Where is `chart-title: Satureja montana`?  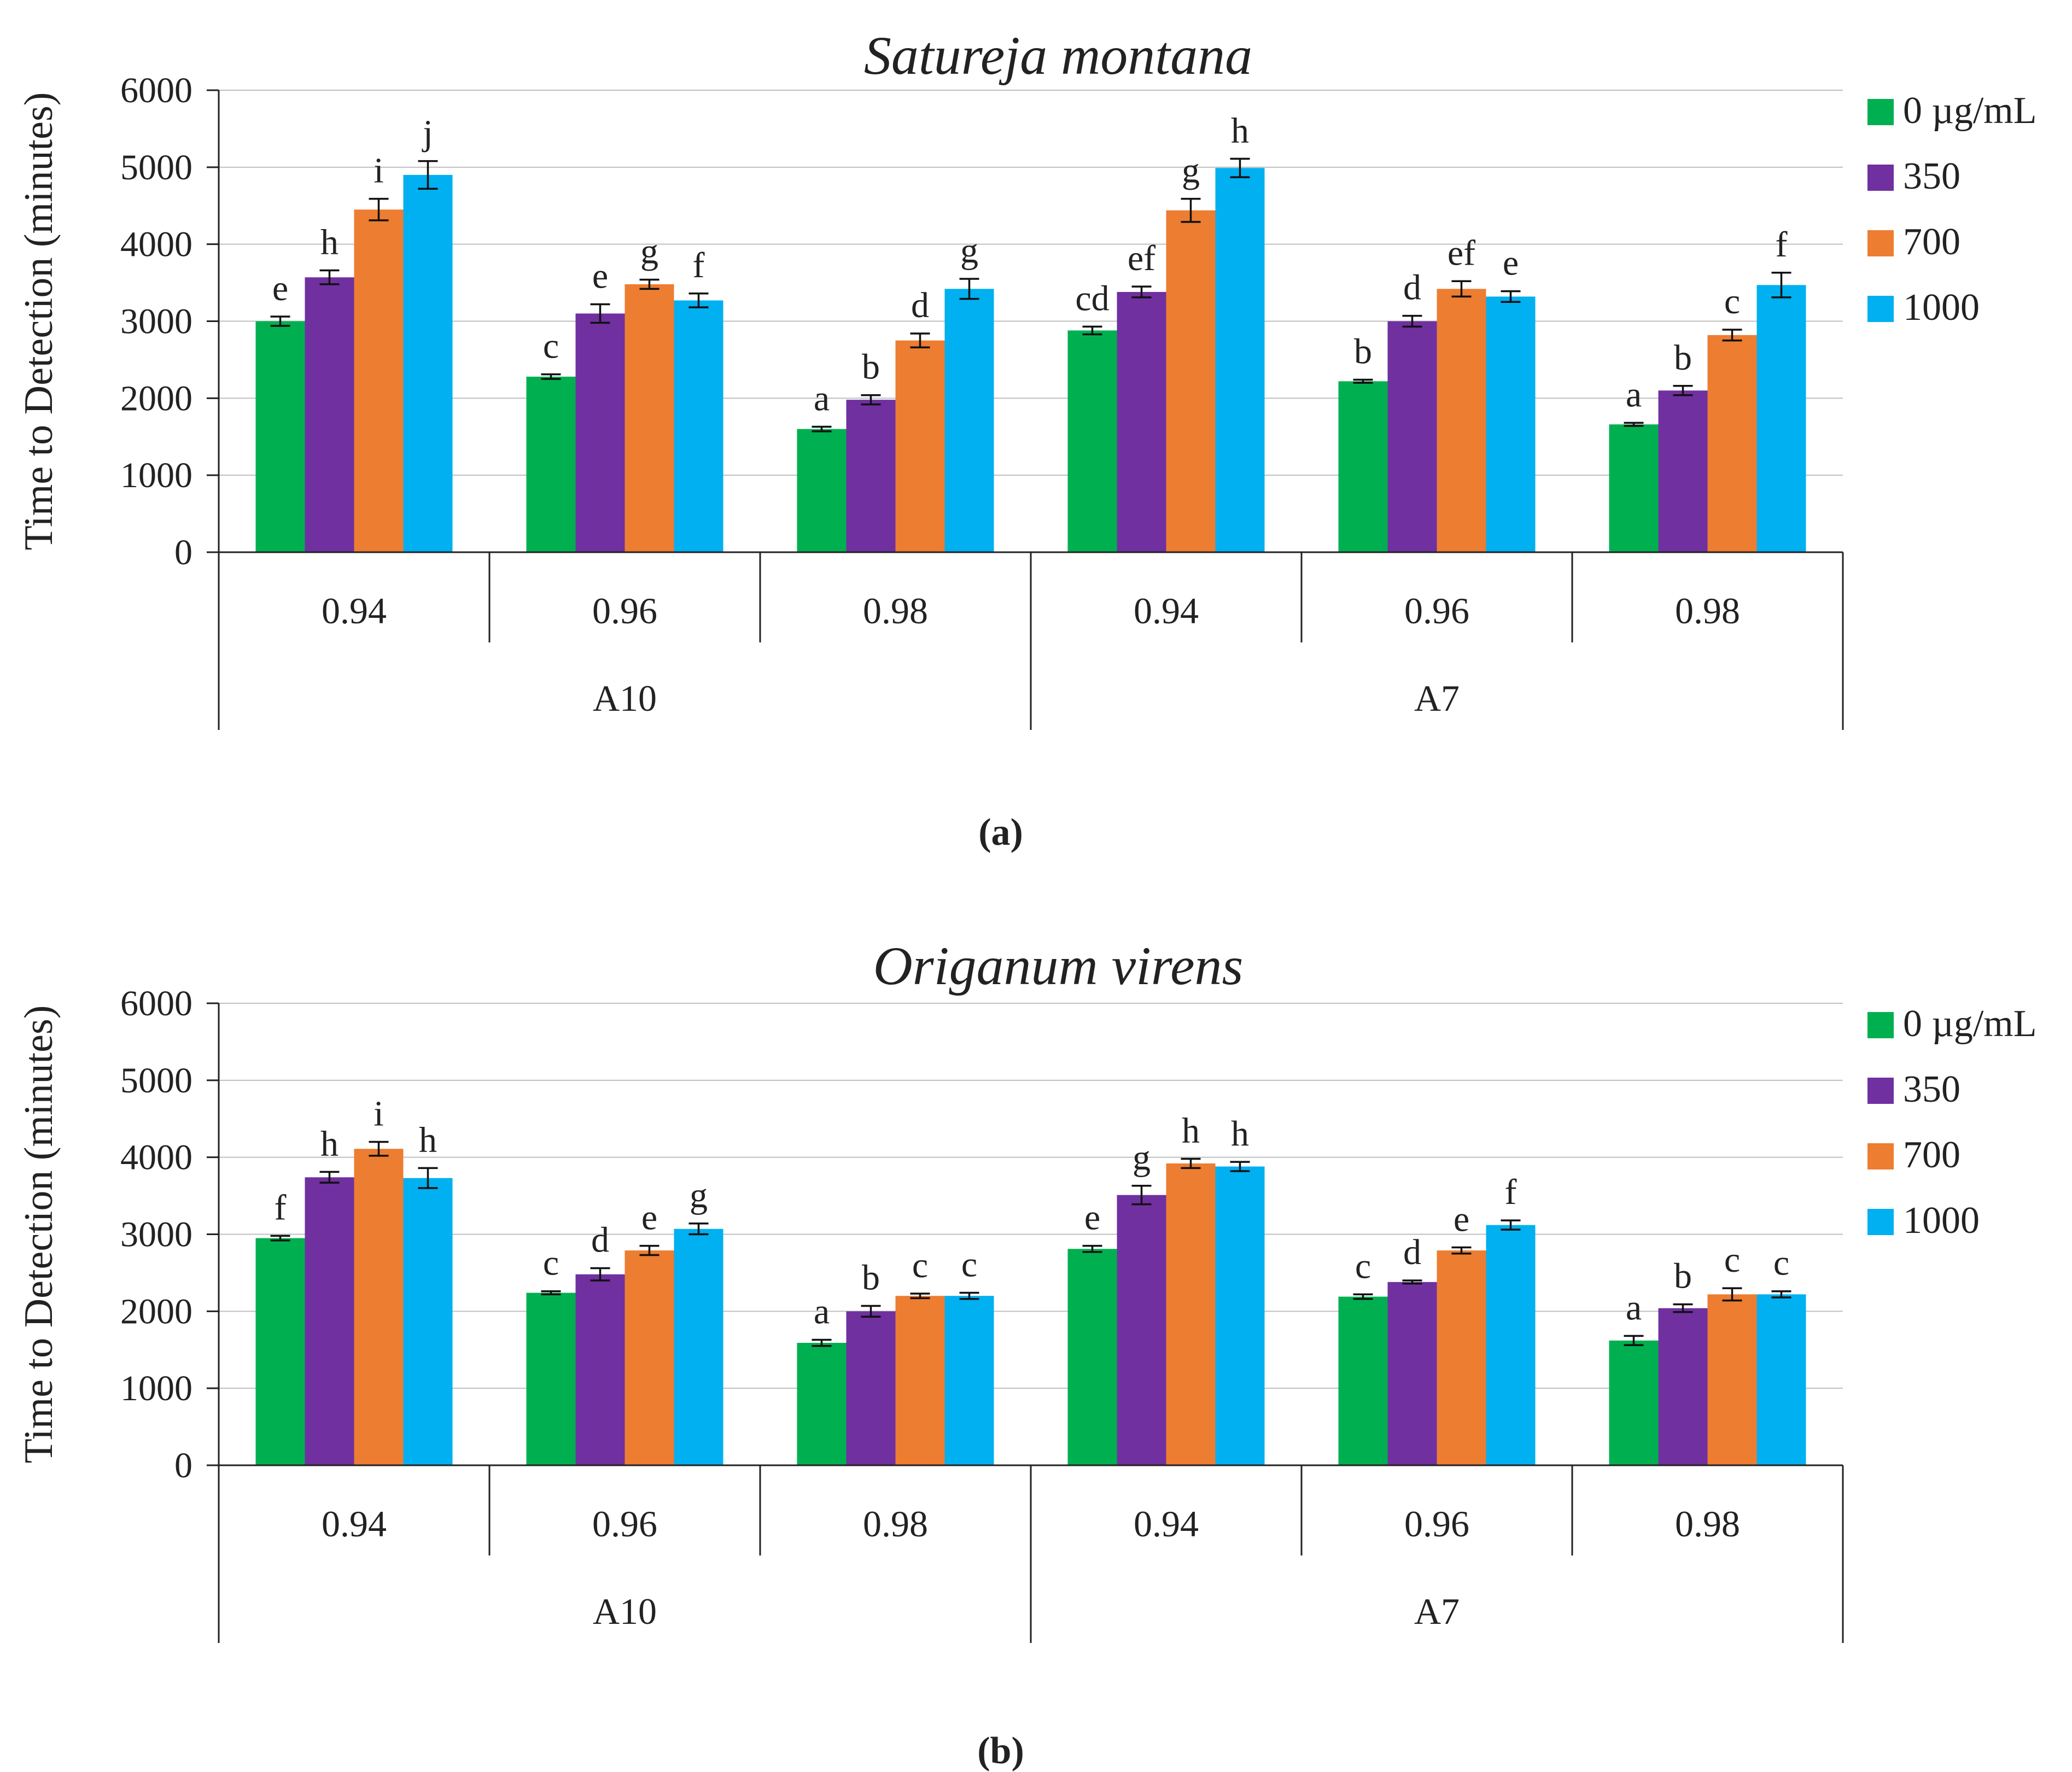 chart-title: Satureja montana is located at coordinates (1058, 55).